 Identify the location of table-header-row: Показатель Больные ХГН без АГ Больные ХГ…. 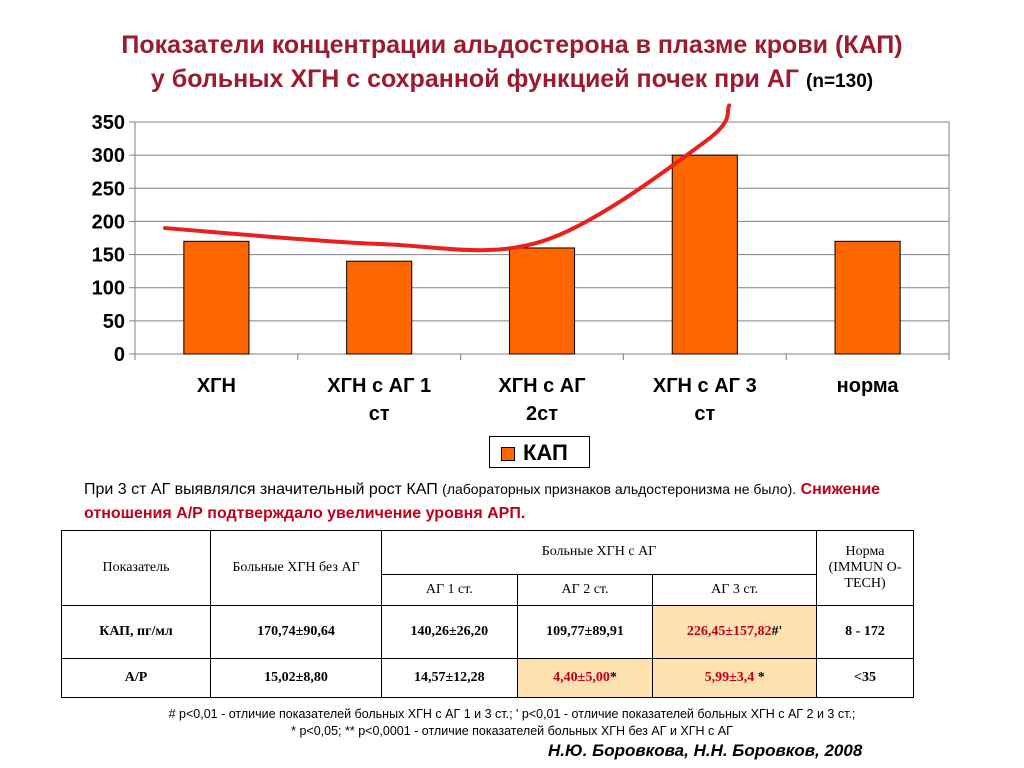
(487, 568).